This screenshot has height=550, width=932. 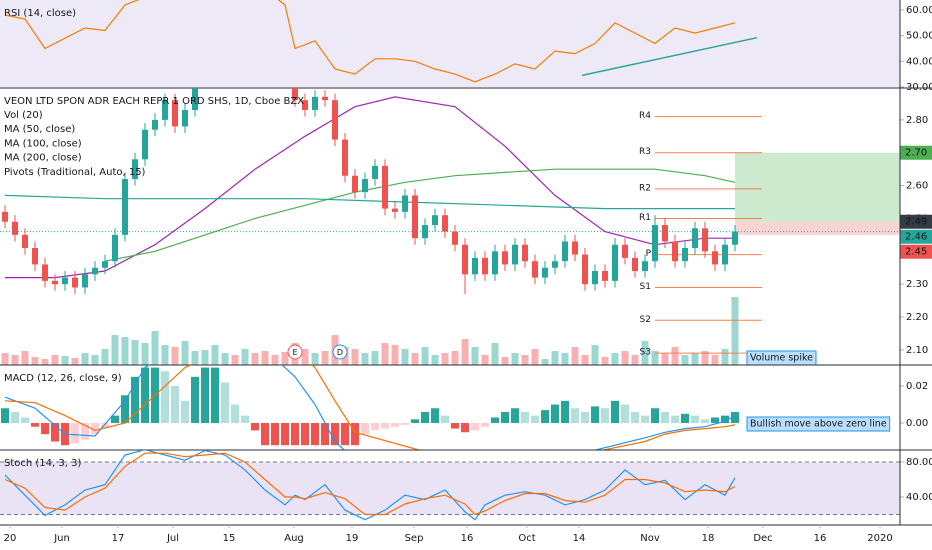 I want to click on pivot-label: R4, so click(x=645, y=116).